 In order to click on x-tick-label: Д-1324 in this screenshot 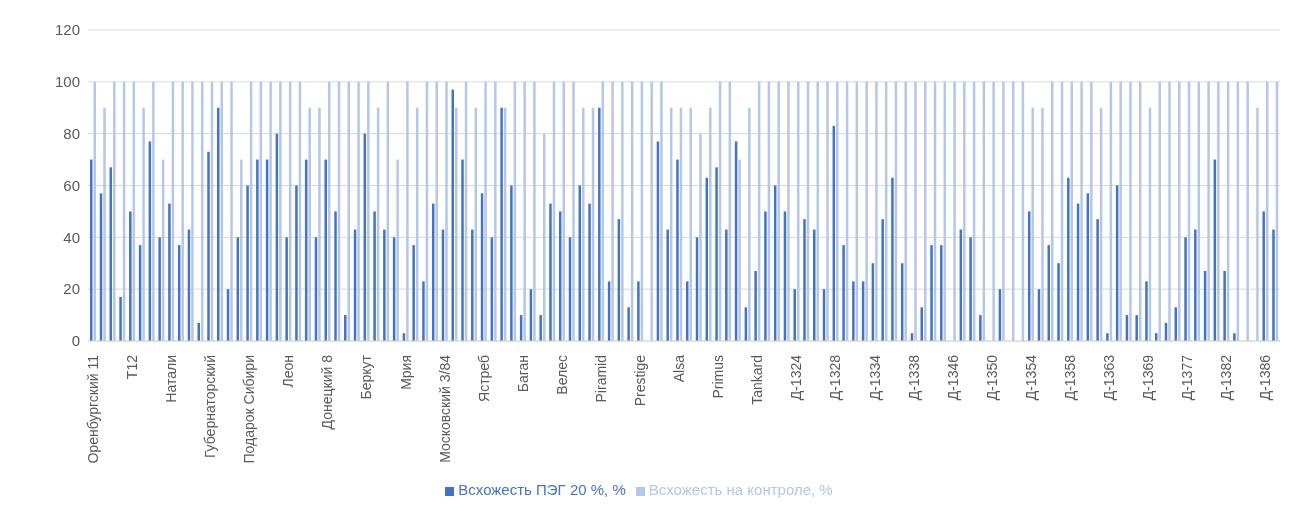, I will do `click(796, 377)`.